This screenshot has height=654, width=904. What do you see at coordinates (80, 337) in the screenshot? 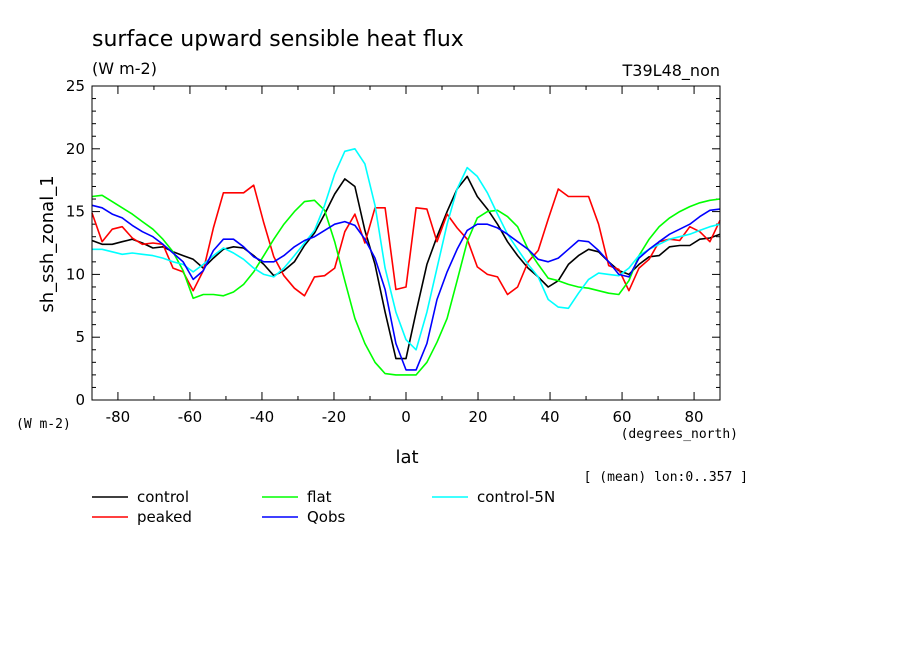
I see `y-tick-label: 5` at bounding box center [80, 337].